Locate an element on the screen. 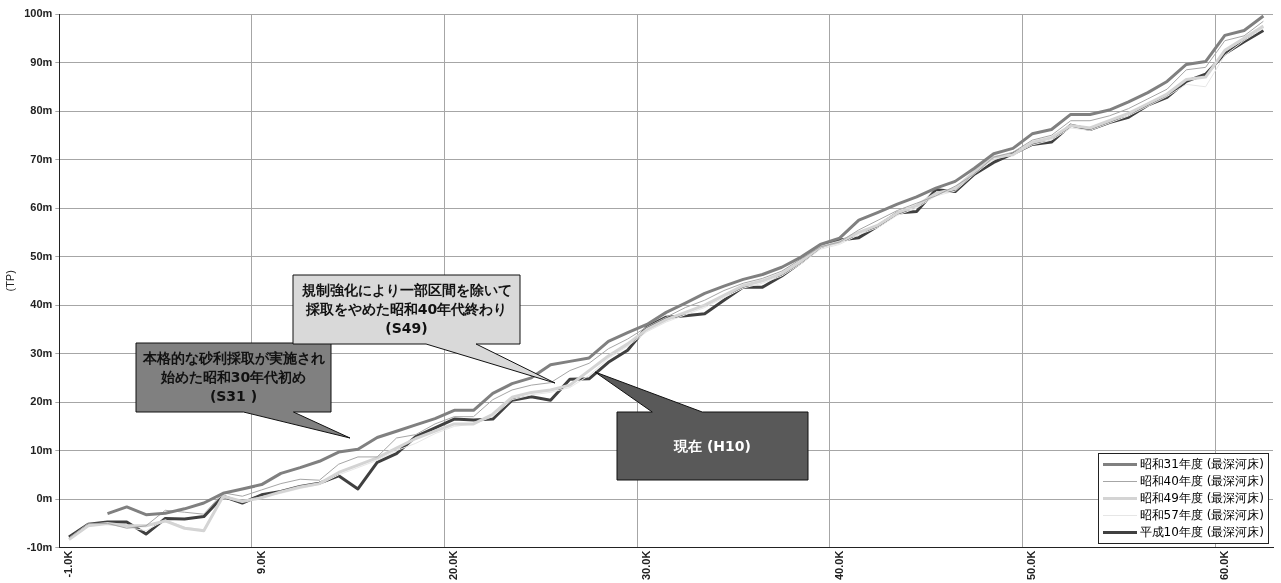 The height and width of the screenshot is (583, 1281). legend-label: 昭和40年度 (最深河床) is located at coordinates (1201, 481).